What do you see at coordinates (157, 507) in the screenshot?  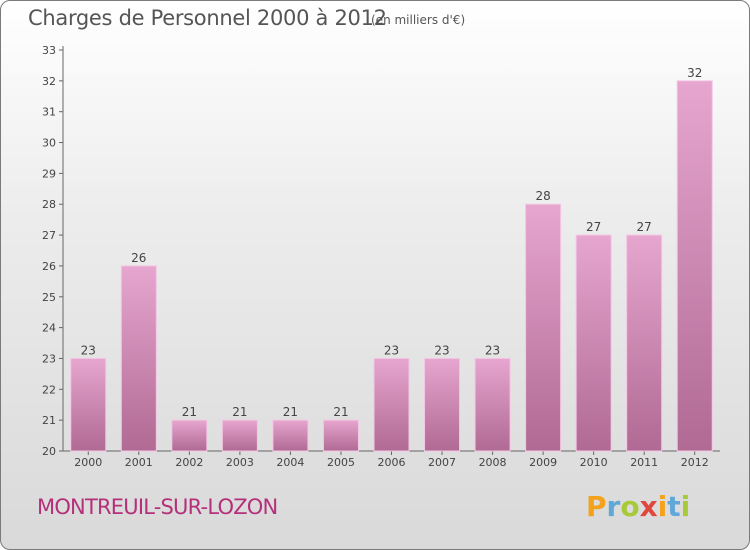 I see `city-name: MONTREUIL-SUR-LOZON` at bounding box center [157, 507].